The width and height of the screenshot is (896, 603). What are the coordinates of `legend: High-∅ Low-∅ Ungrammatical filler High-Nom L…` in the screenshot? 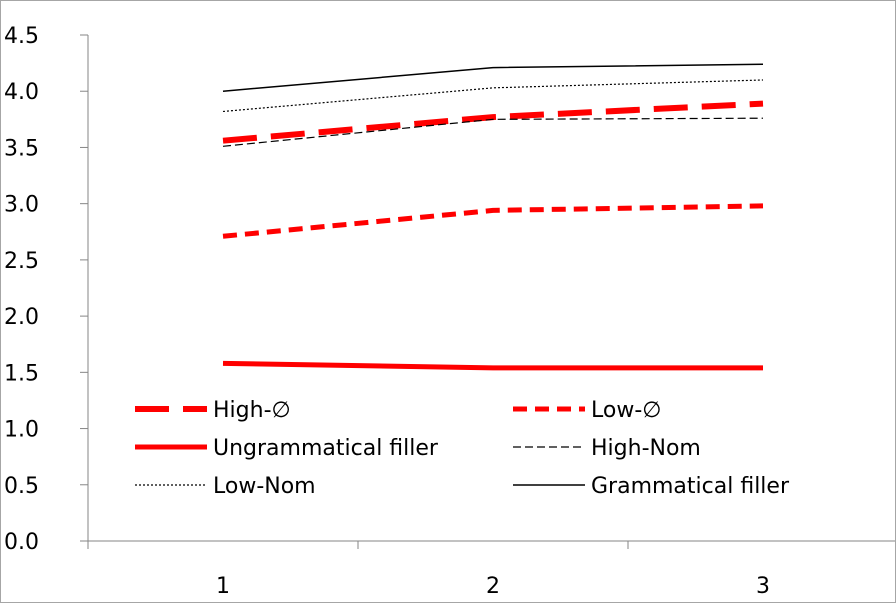 It's located at (462, 448).